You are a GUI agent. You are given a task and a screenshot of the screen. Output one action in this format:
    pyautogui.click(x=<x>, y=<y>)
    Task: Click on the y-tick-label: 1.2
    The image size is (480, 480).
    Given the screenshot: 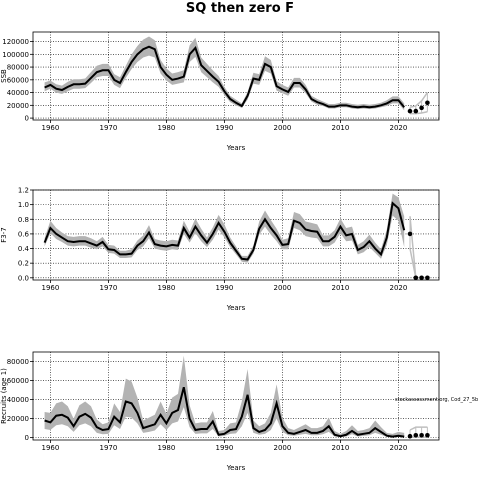 What is the action you would take?
    pyautogui.click(x=23, y=191)
    